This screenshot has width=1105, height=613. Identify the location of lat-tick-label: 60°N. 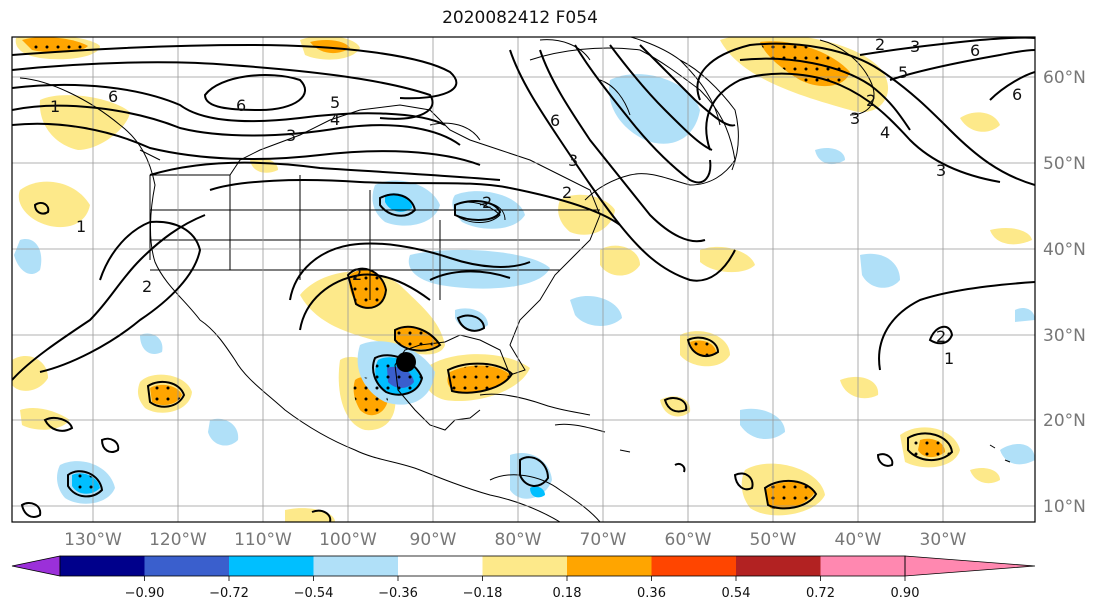
(1064, 78).